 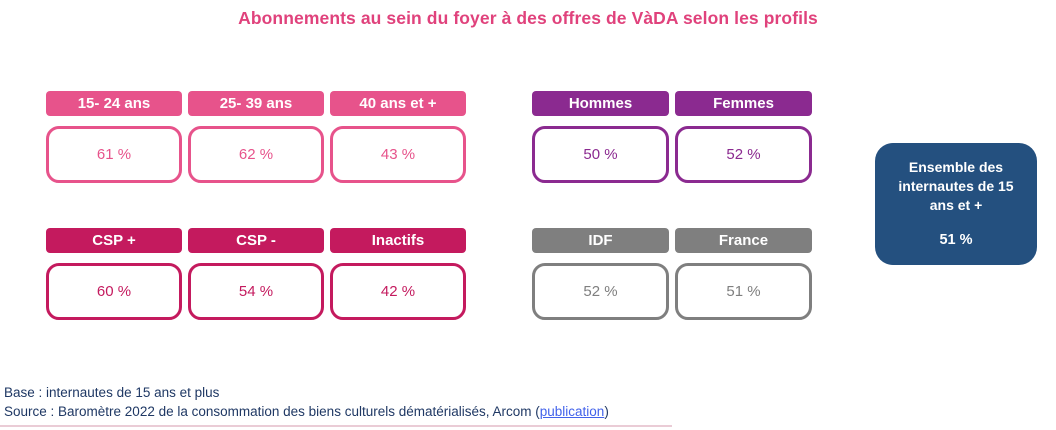 I want to click on stat-cell-france: France 51 %, so click(x=743, y=274).